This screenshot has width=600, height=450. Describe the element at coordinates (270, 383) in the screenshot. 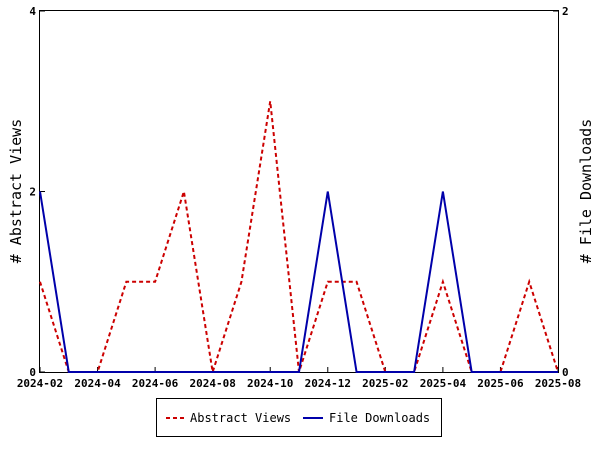

I see `x-tick-label: 2024-10` at that location.